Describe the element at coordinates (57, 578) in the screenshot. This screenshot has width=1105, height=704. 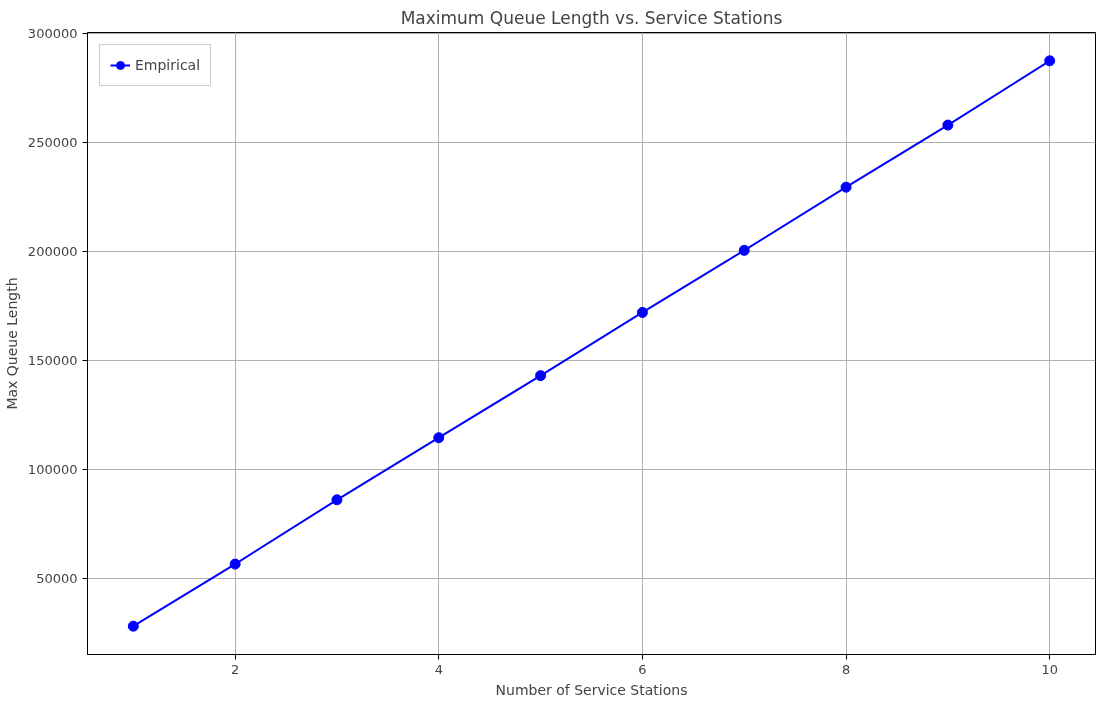
I see `y-tick-label: 50000` at that location.